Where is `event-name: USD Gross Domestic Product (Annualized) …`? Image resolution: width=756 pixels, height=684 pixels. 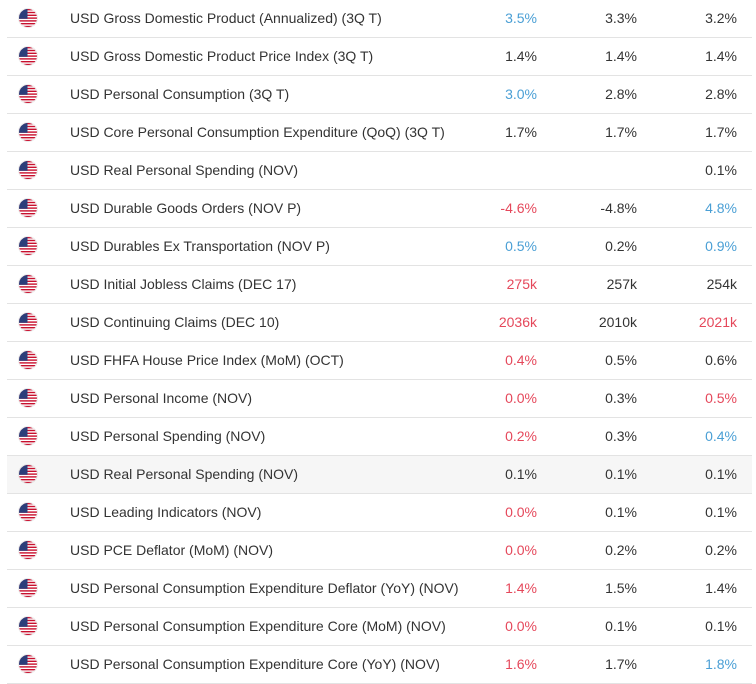 event-name: USD Gross Domestic Product (Annualized) … is located at coordinates (226, 18).